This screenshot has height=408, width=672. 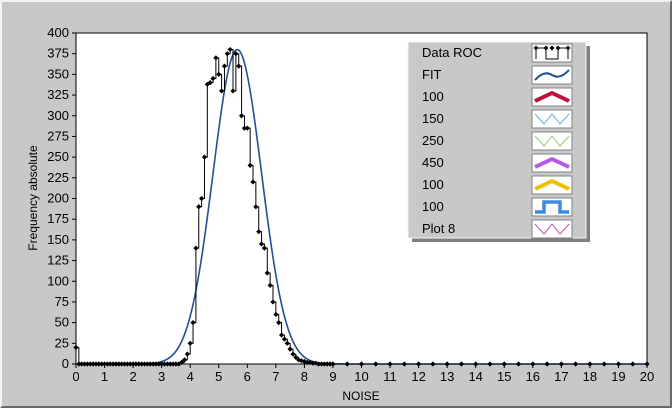 I want to click on x-tick-label: 11, so click(x=390, y=376).